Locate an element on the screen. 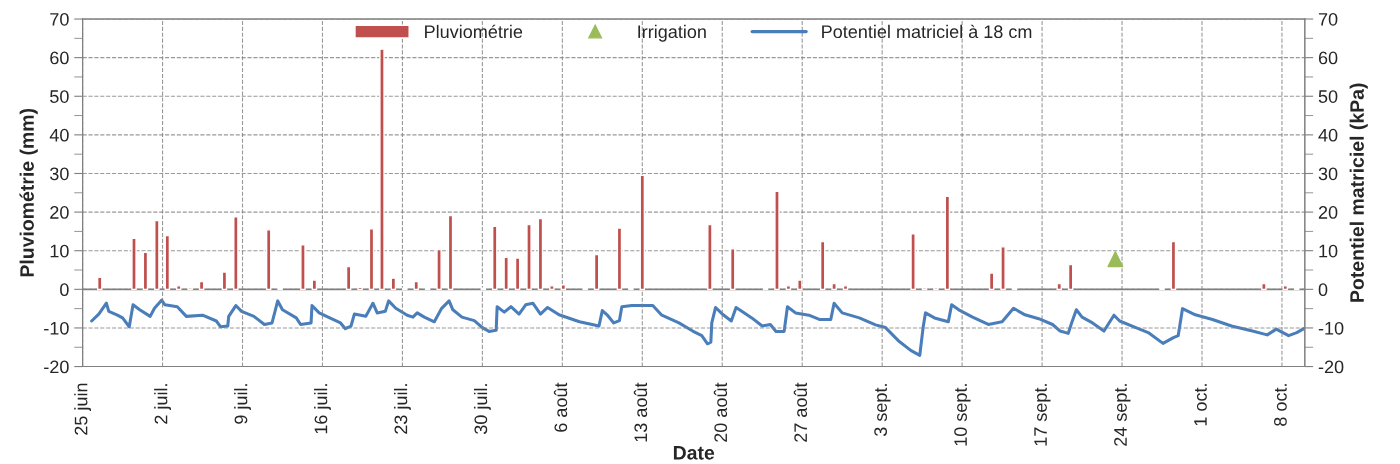 Image resolution: width=1400 pixels, height=464 pixels. x-axis-title: Date is located at coordinates (694, 453).